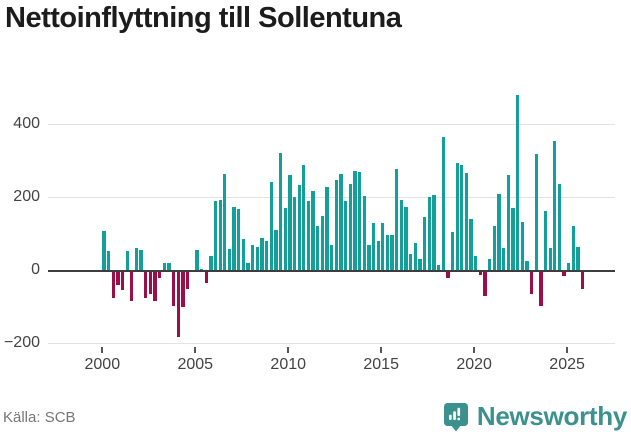 This screenshot has width=631, height=439. Describe the element at coordinates (551, 416) in the screenshot. I see `newsworthy-wordmark: Newsworthy` at that location.